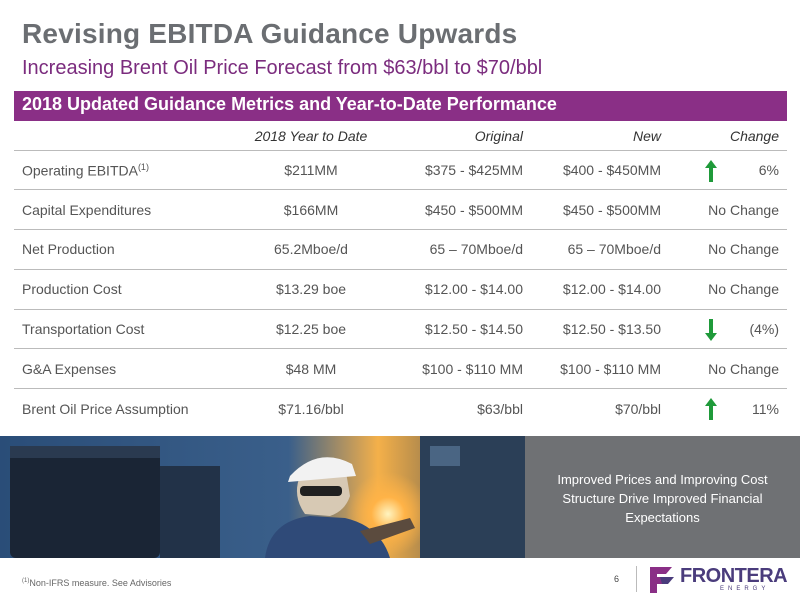 This screenshot has width=800, height=600. Describe the element at coordinates (125, 289) in the screenshot. I see `metric-cell: Production Cost` at that location.